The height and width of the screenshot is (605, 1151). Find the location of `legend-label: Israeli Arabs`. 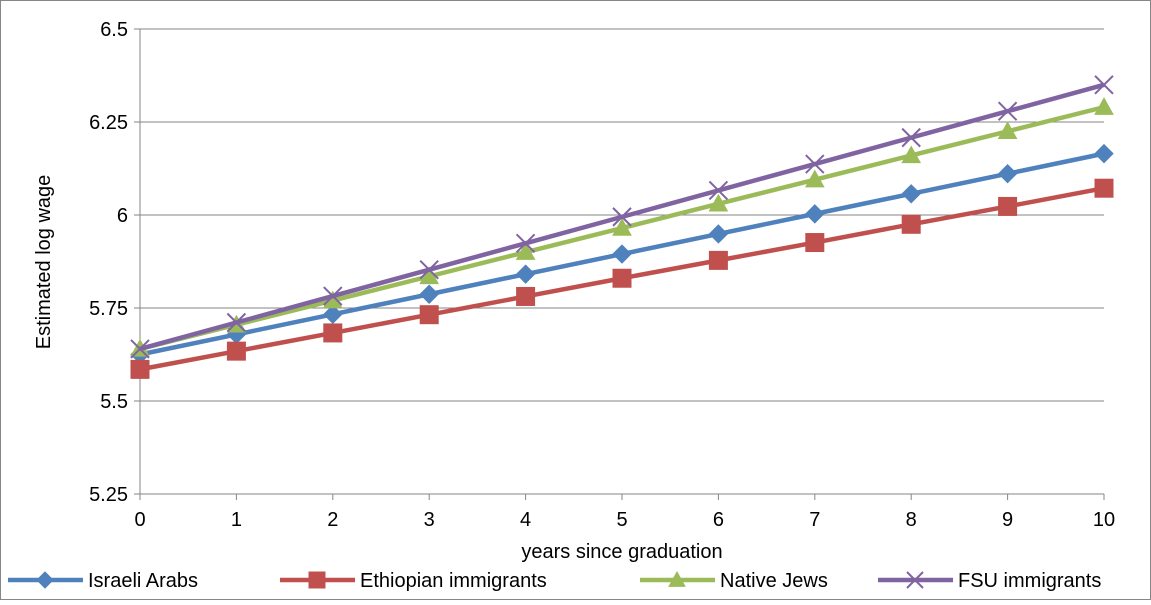

legend-label: Israeli Arabs is located at coordinates (143, 581).